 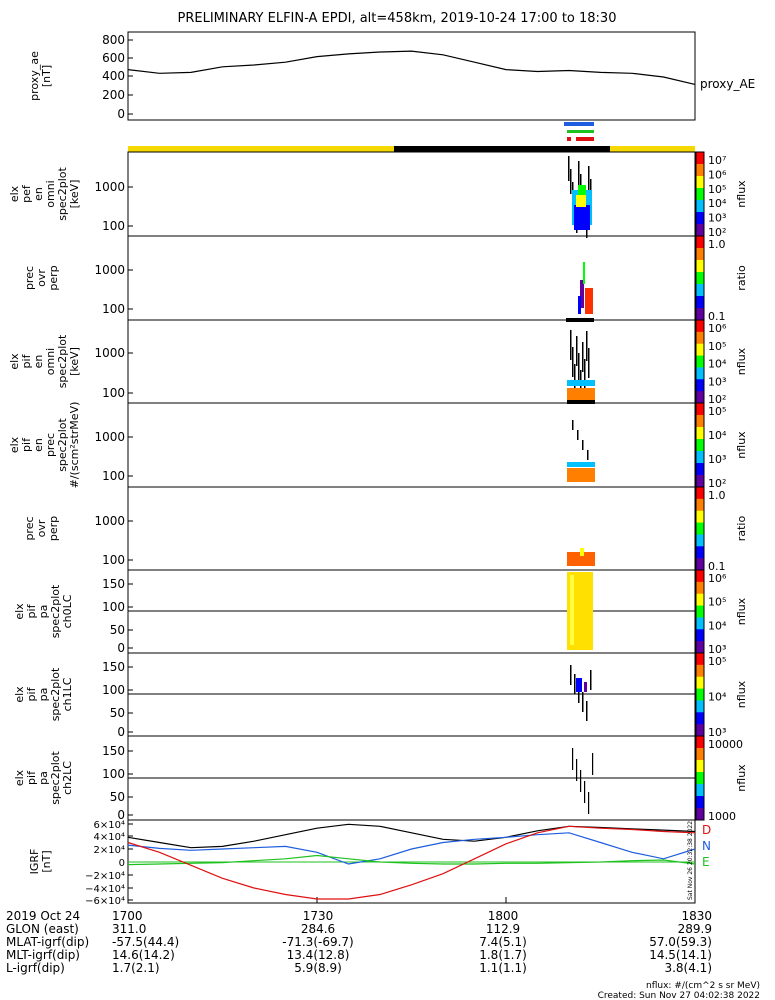 I want to click on ylabel-p5: perp, so click(x=53, y=528).